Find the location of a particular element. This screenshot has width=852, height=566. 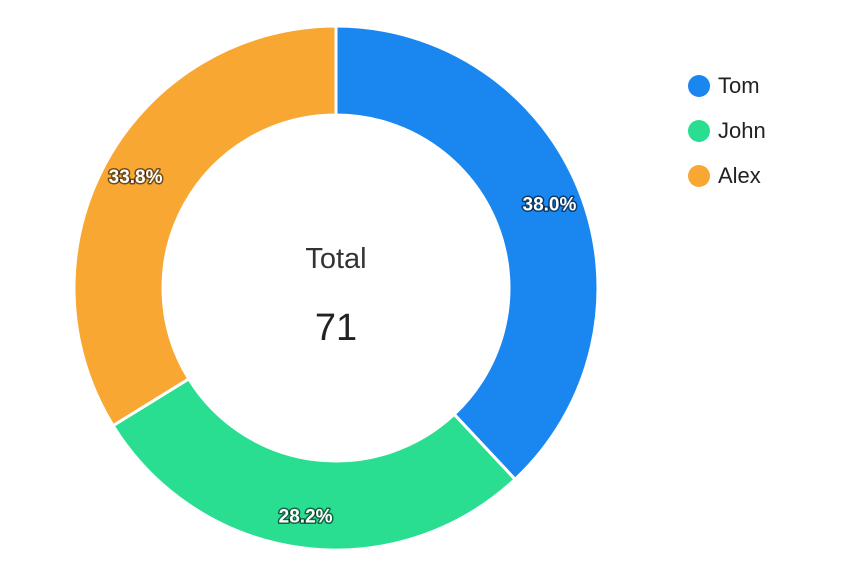

legend-label: John is located at coordinates (742, 130).